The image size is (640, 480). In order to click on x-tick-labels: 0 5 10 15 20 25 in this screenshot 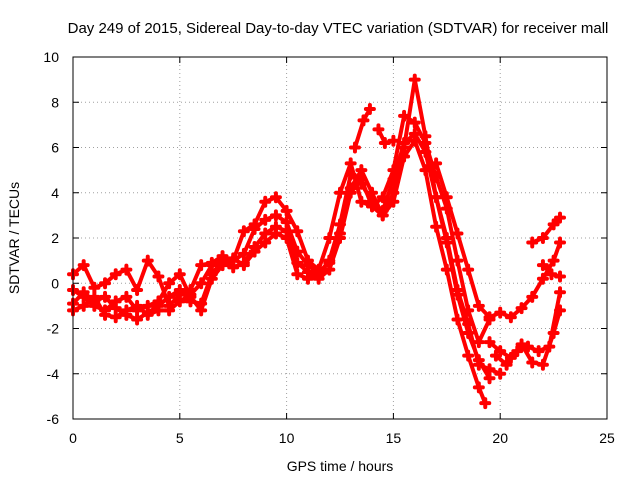, I will do `click(342, 438)`.